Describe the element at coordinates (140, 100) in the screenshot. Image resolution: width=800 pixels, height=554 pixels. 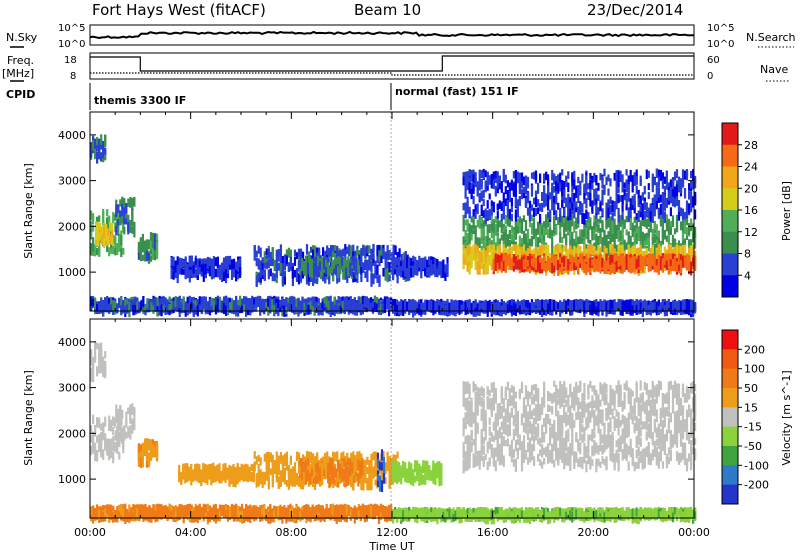
I see `cpid-segment-themis: themis 3300 IF` at that location.